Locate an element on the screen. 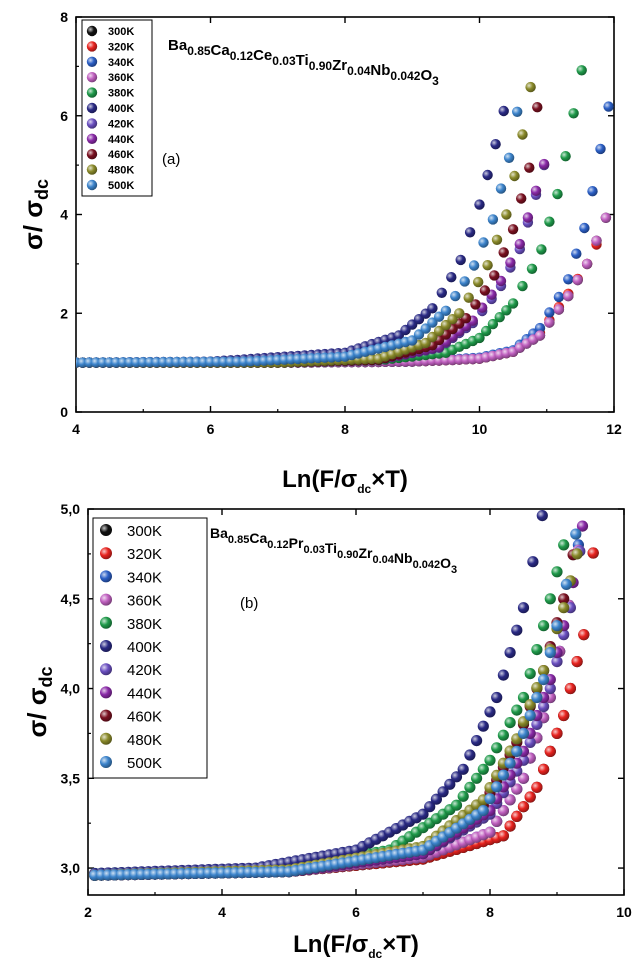  legend-label: 380K is located at coordinates (144, 624).